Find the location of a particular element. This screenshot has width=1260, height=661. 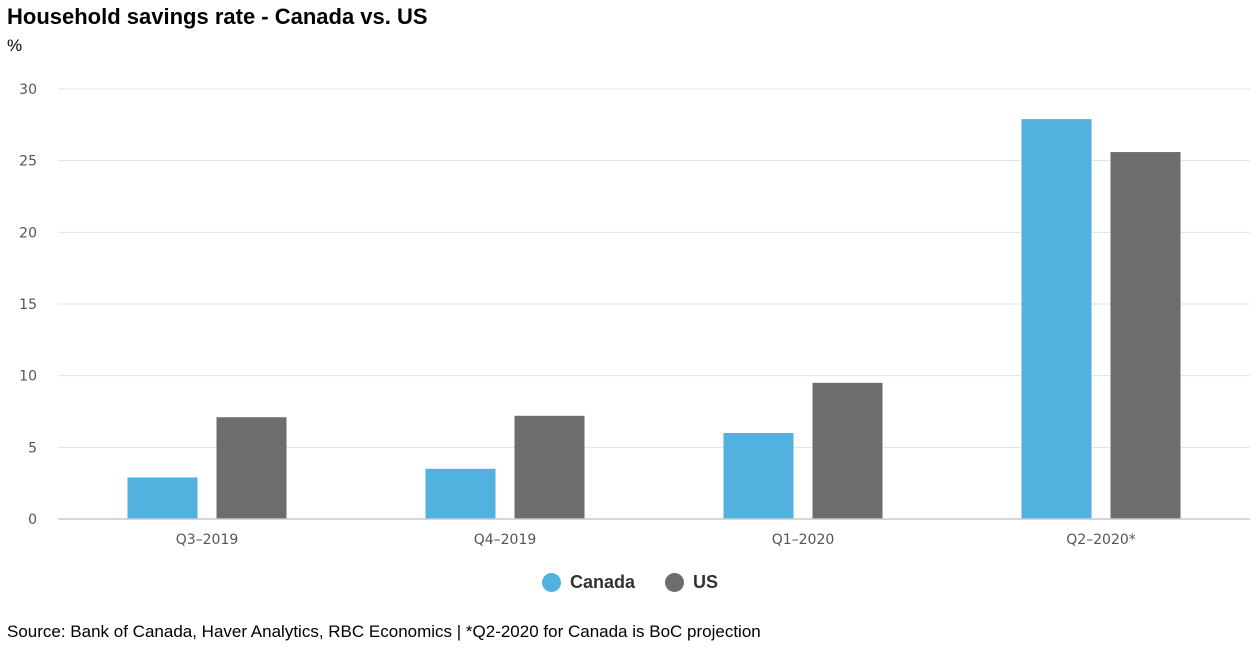

x-tick-label-3: Q2–2020* is located at coordinates (1101, 540).